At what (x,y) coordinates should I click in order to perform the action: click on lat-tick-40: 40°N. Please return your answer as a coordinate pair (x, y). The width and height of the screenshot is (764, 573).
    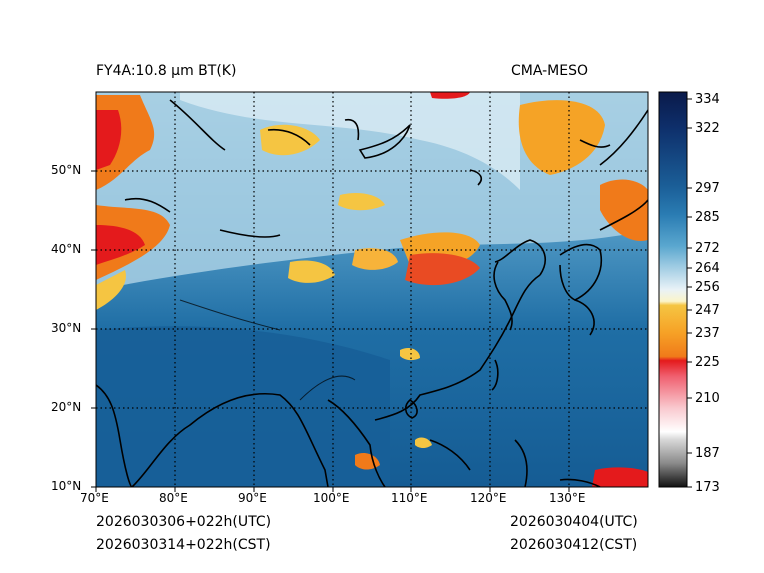
    Looking at the image, I should click on (66, 249).